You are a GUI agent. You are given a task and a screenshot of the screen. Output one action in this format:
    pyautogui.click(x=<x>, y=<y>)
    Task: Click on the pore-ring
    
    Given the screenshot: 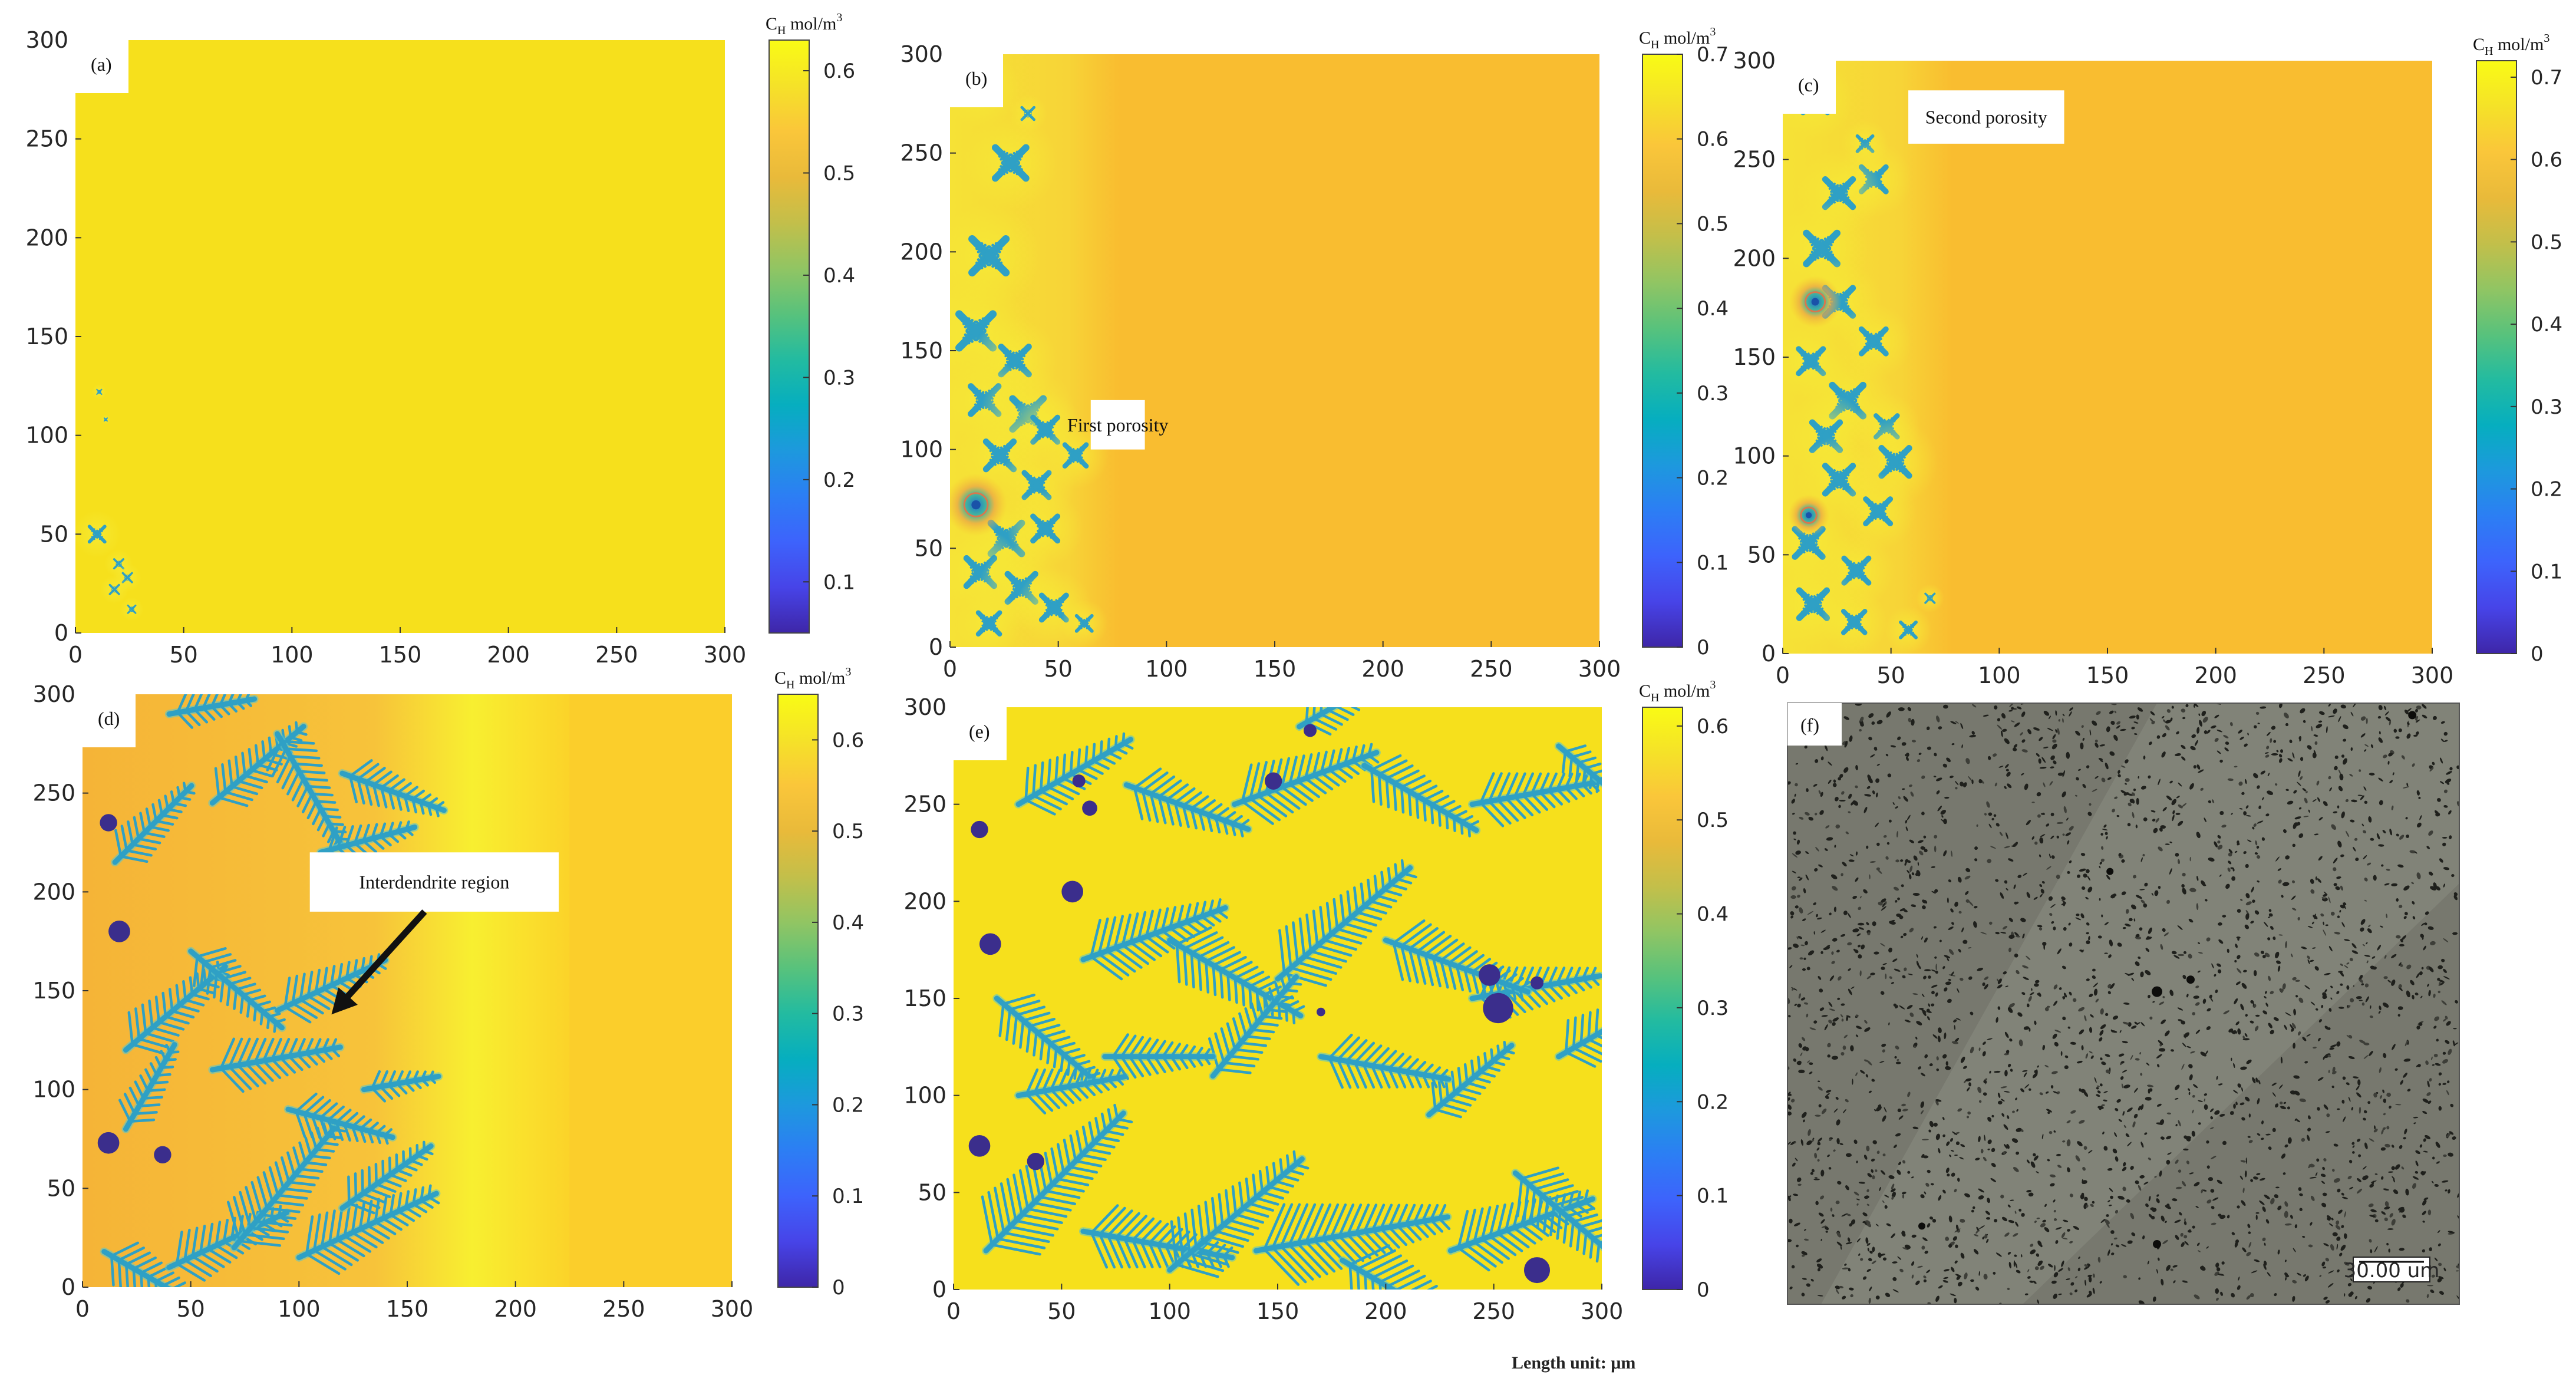 What is the action you would take?
    pyautogui.click(x=1815, y=302)
    